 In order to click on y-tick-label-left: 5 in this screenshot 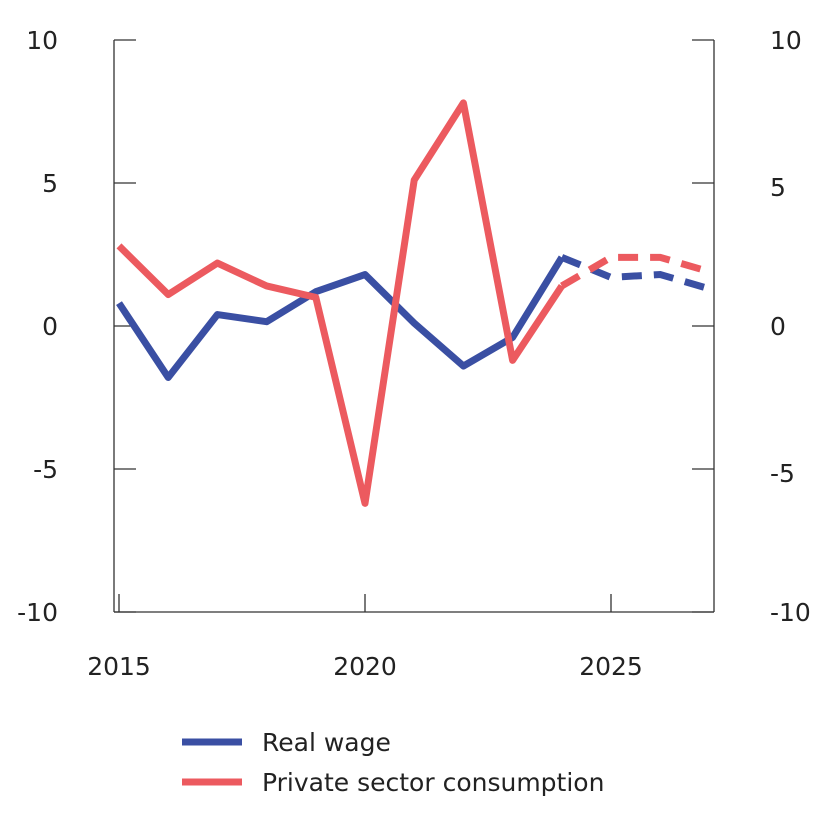, I will do `click(50, 183)`.